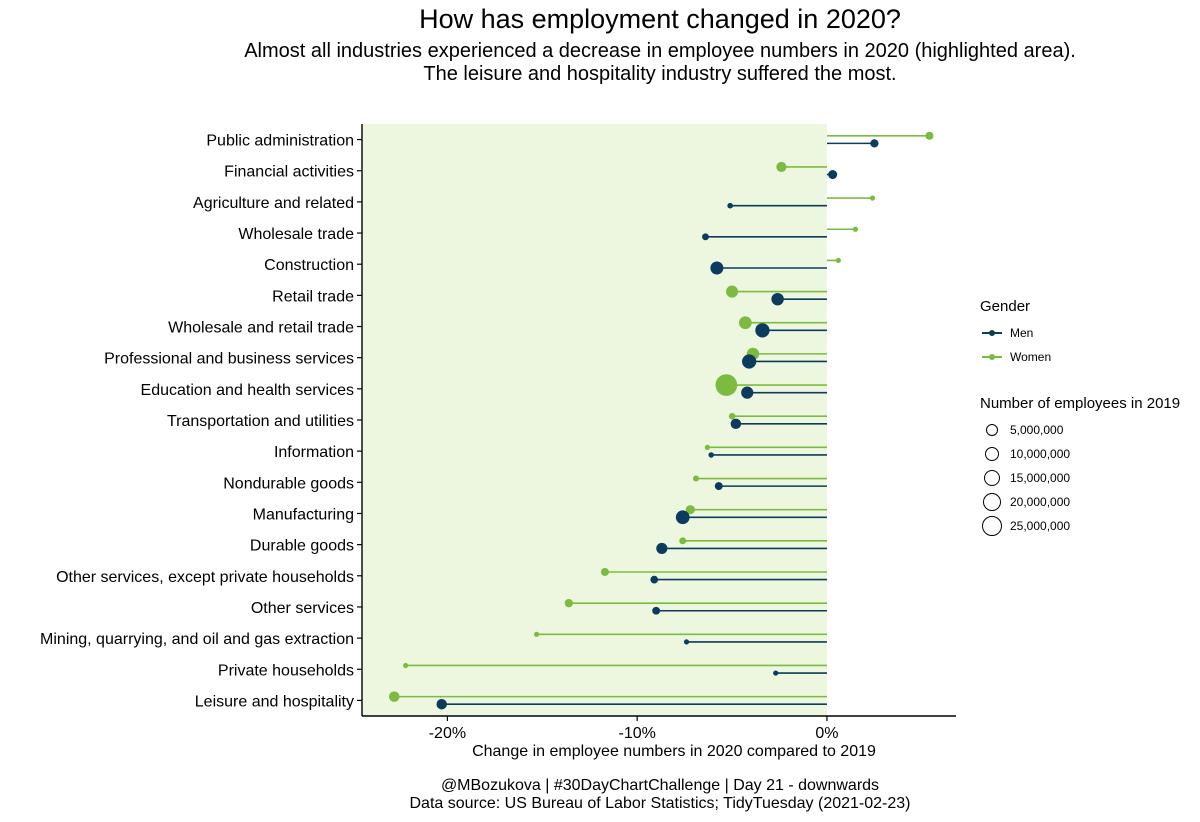  Describe the element at coordinates (296, 234) in the screenshot. I see `y-tick-label: Wholesale trade` at that location.